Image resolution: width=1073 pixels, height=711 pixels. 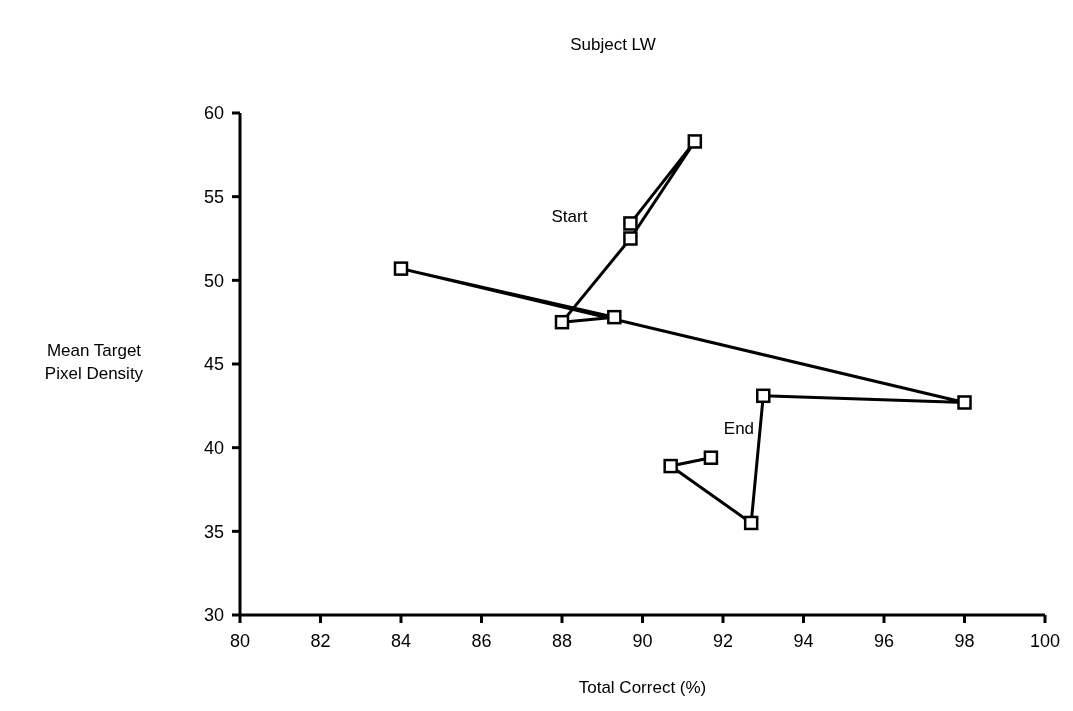 I want to click on x-tick-label: 92, so click(x=723, y=641).